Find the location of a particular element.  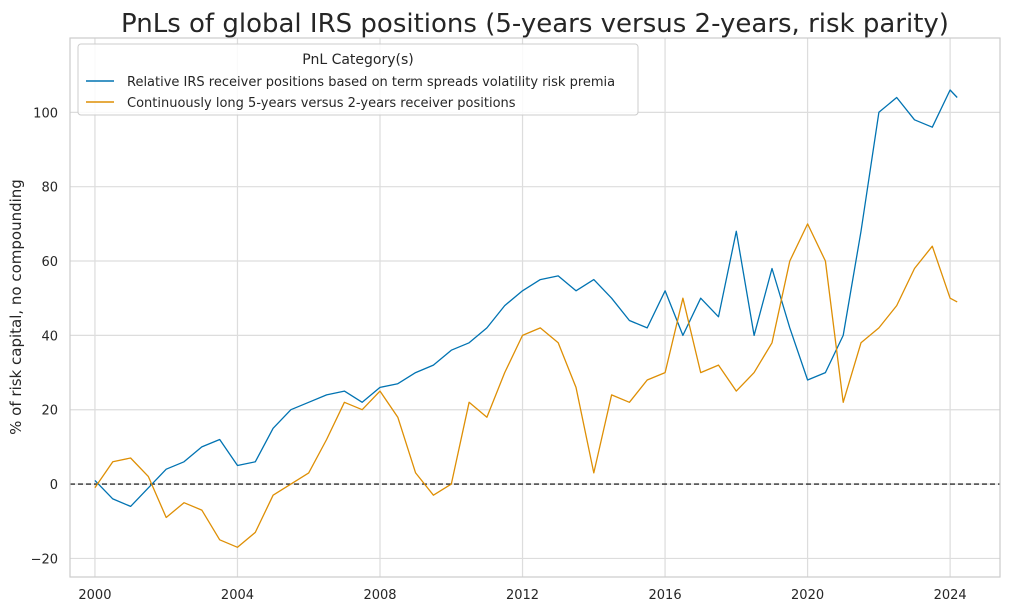

y-axis-label: % of risk capital, no compounding is located at coordinates (16, 307).